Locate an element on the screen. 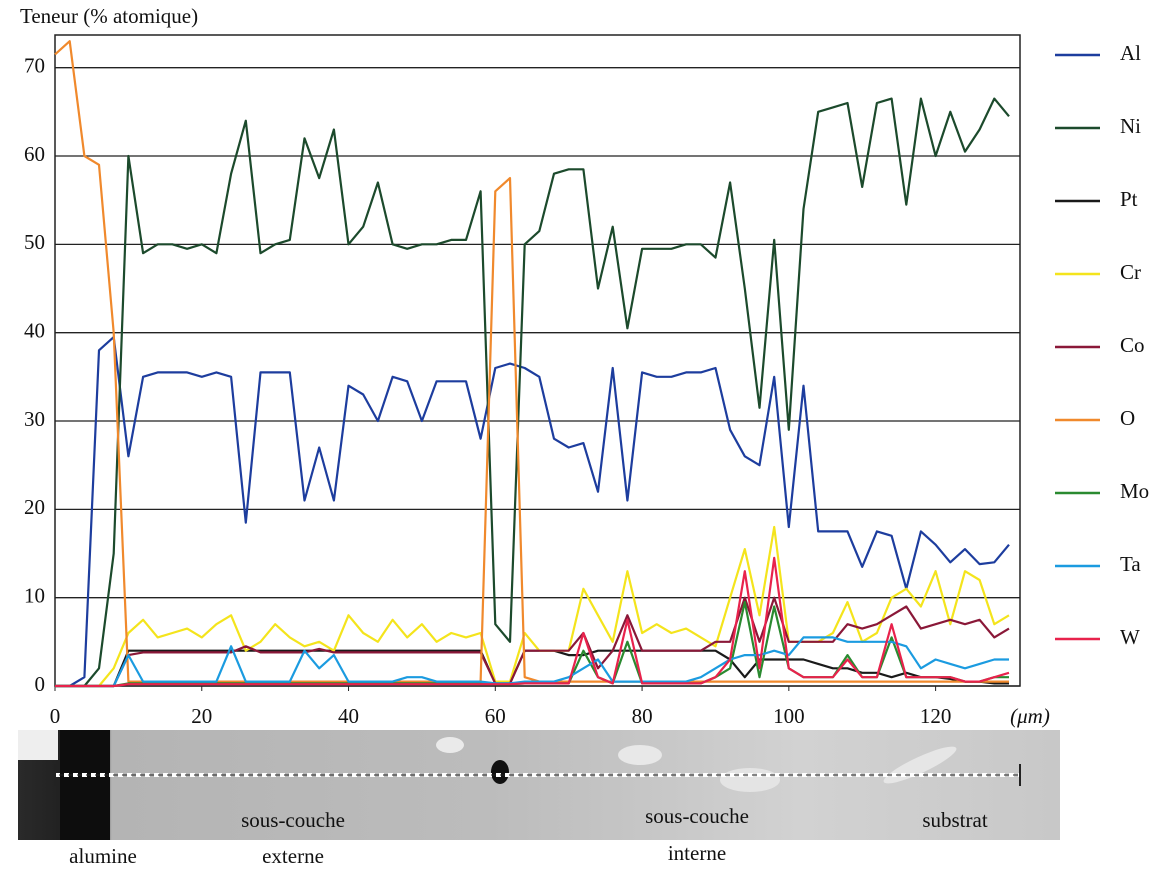 This screenshot has height=869, width=1168. y-tick-label: 0 is located at coordinates (40, 684).